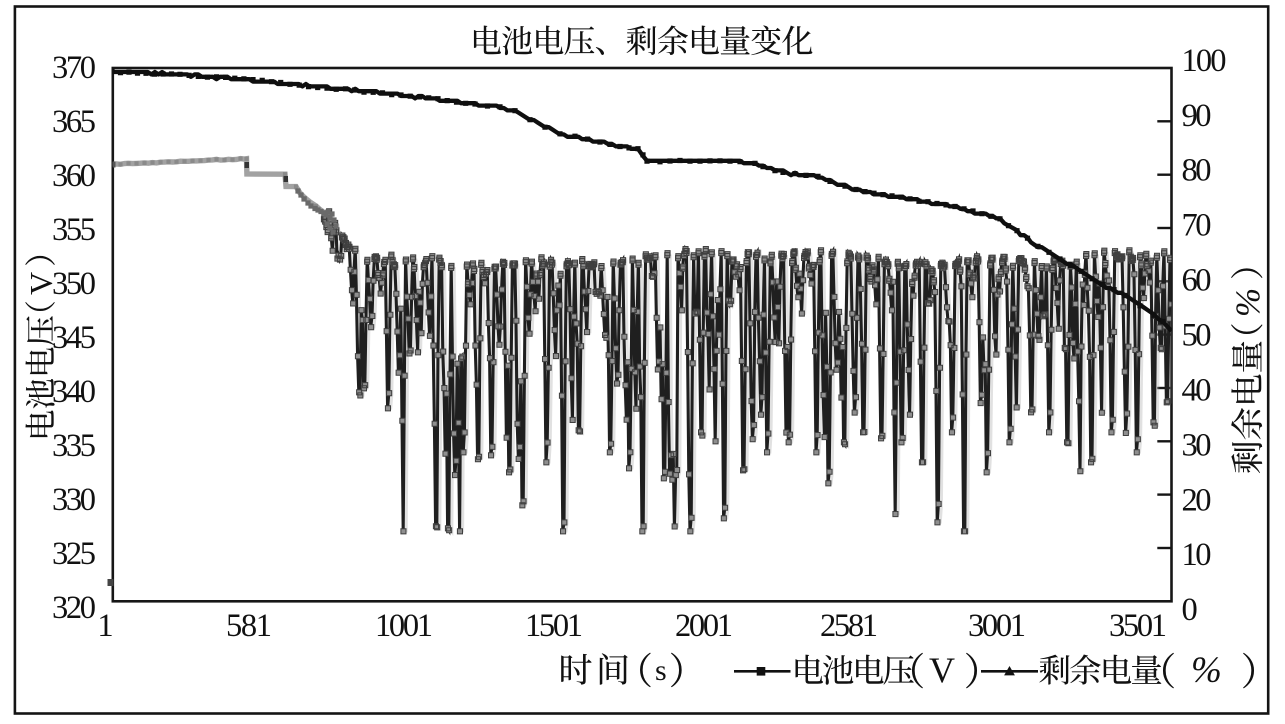  What do you see at coordinates (554, 626) in the screenshot?
I see `svg-text: 1501` at bounding box center [554, 626].